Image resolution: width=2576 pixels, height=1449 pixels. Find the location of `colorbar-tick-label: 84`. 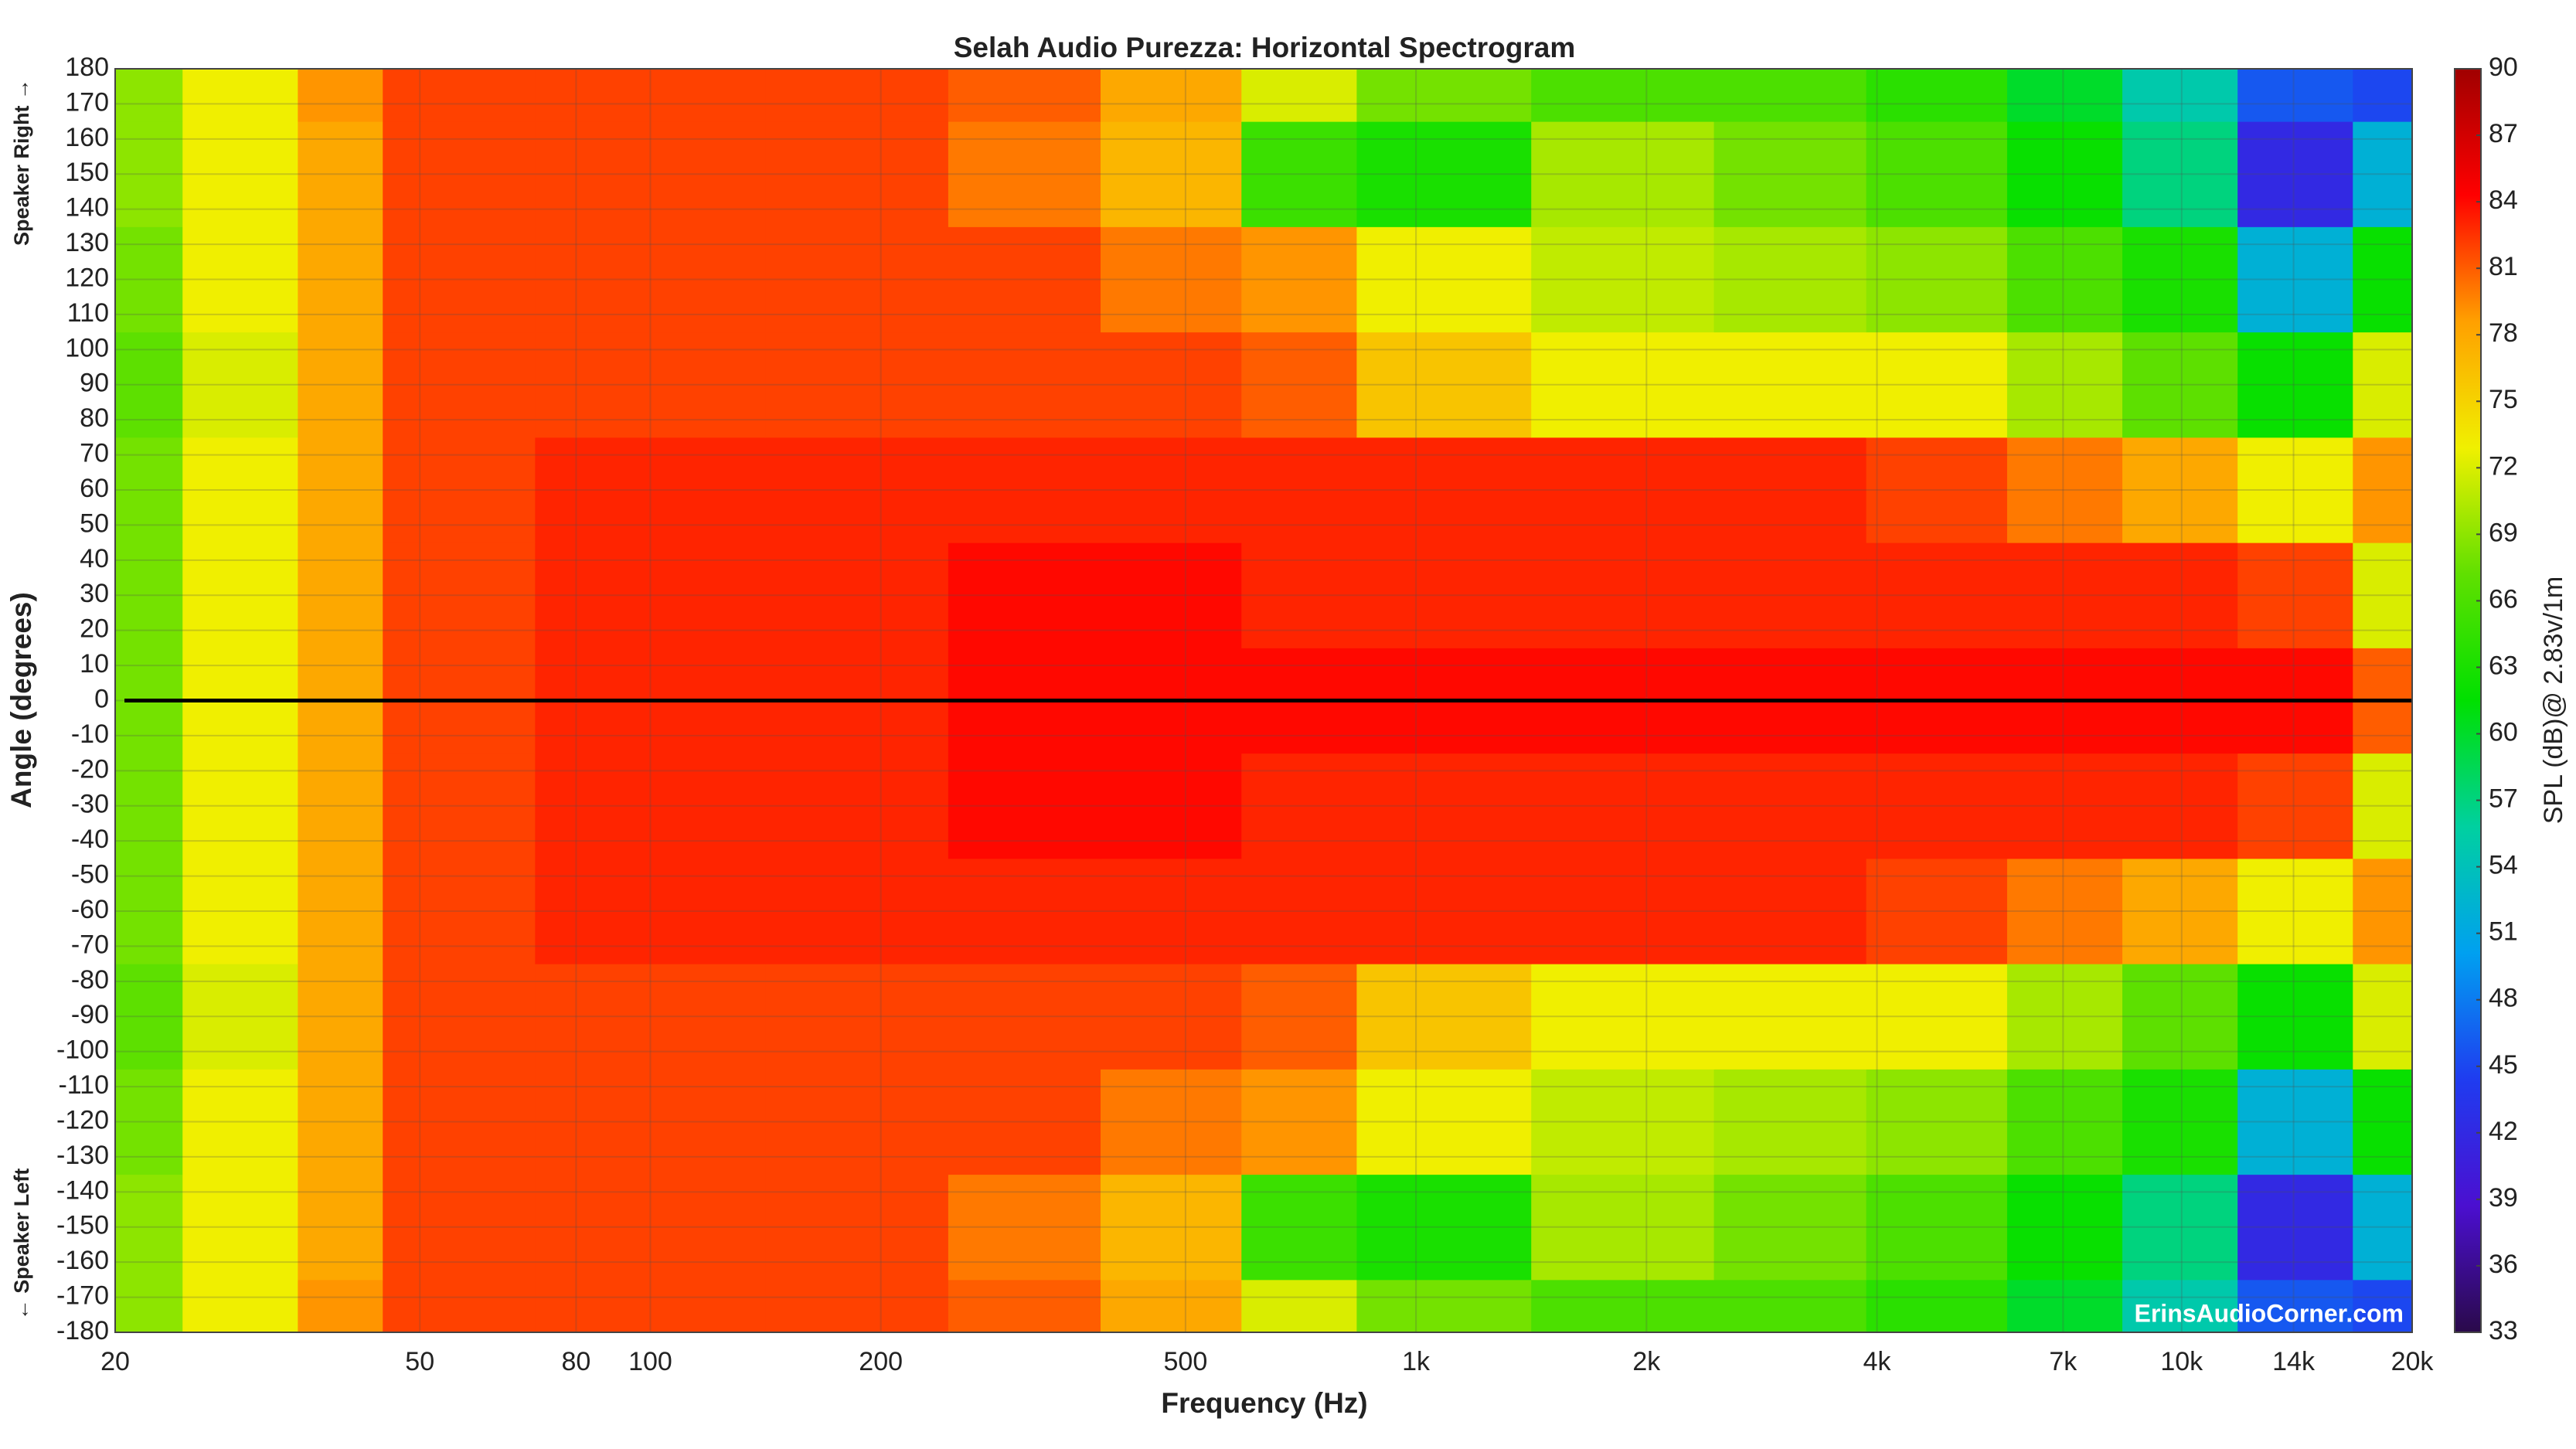

colorbar-tick-label: 84 is located at coordinates (2503, 200).